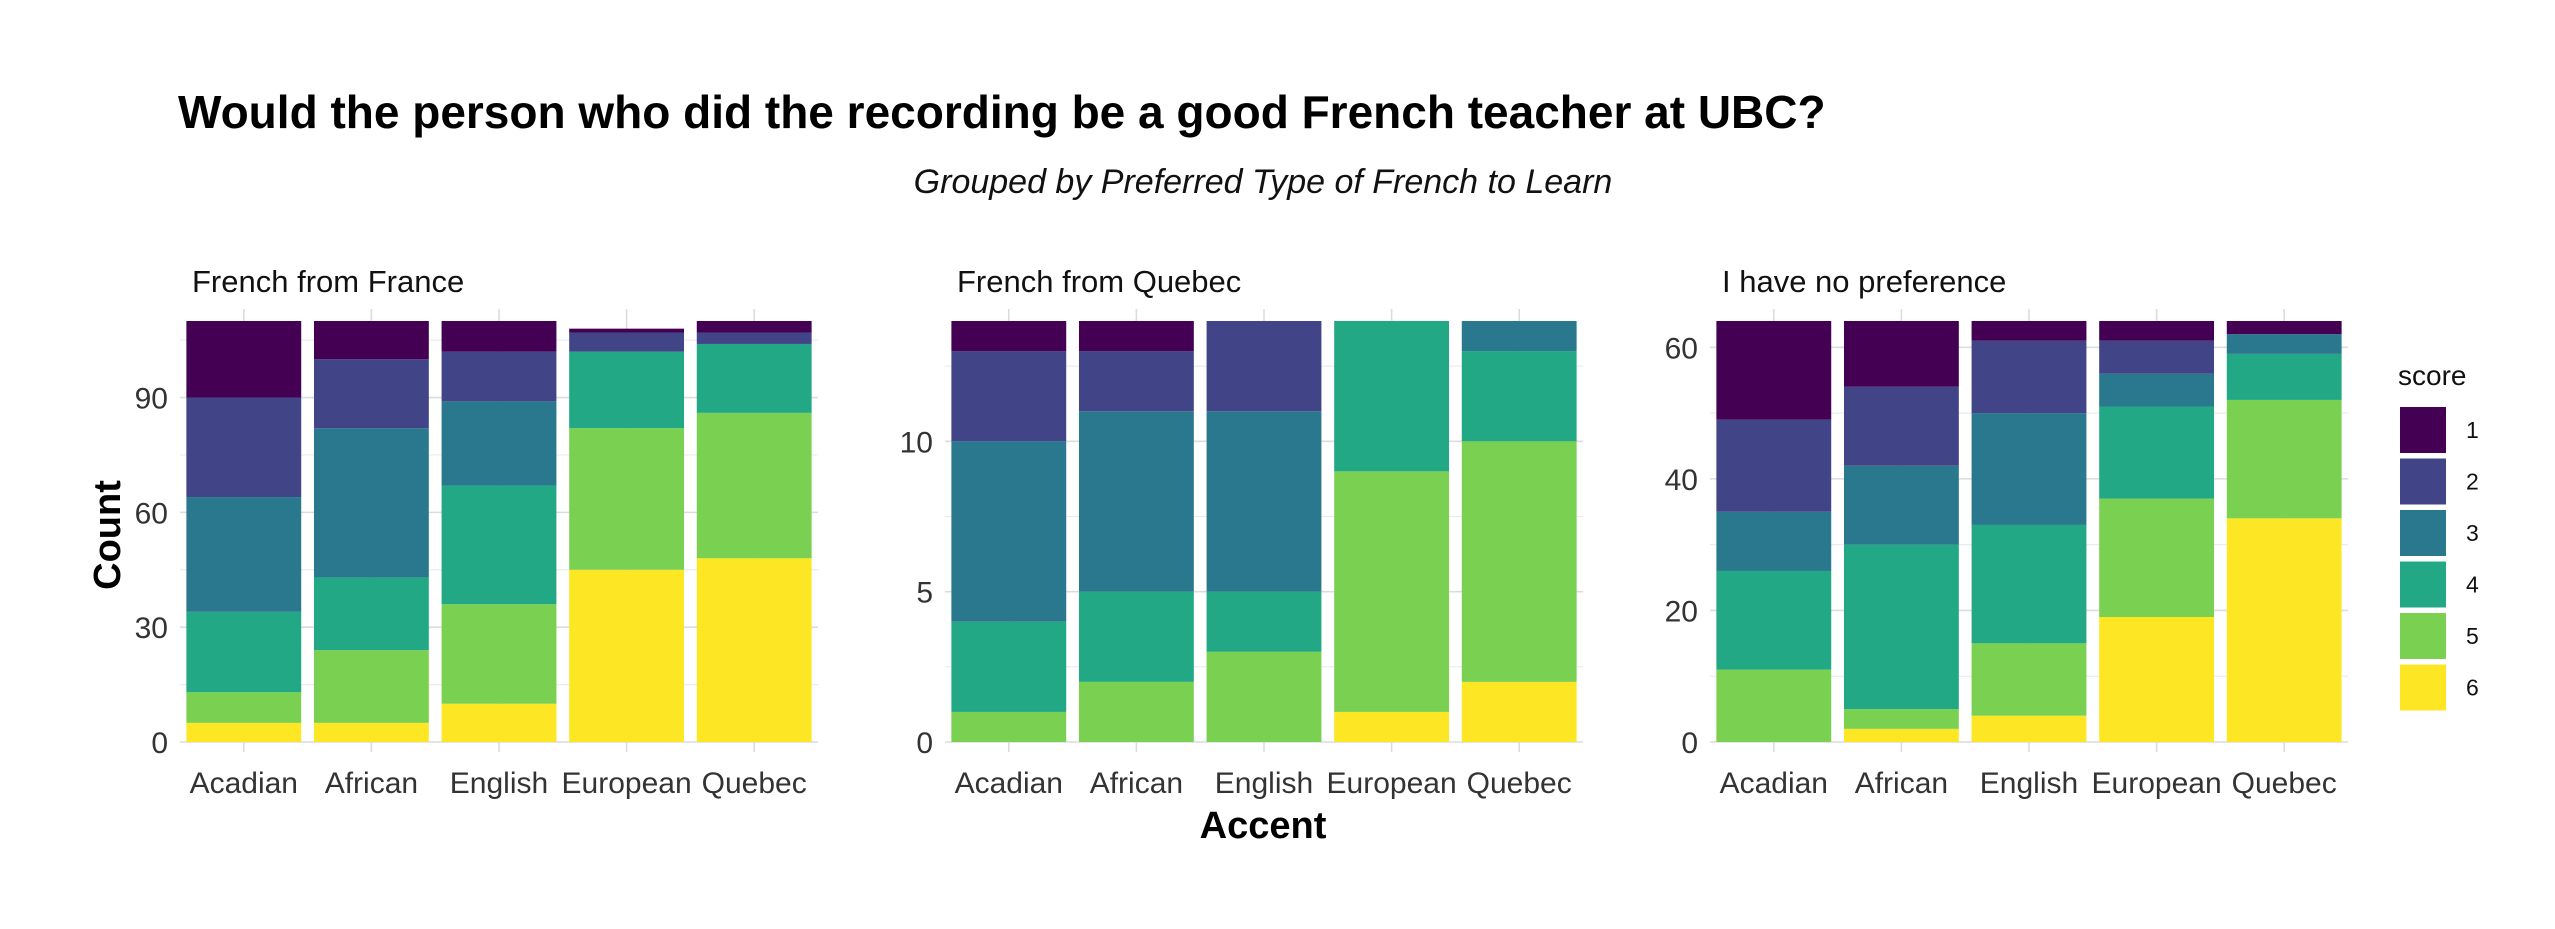  What do you see at coordinates (2472, 482) in the screenshot?
I see `legend-label: 2` at bounding box center [2472, 482].